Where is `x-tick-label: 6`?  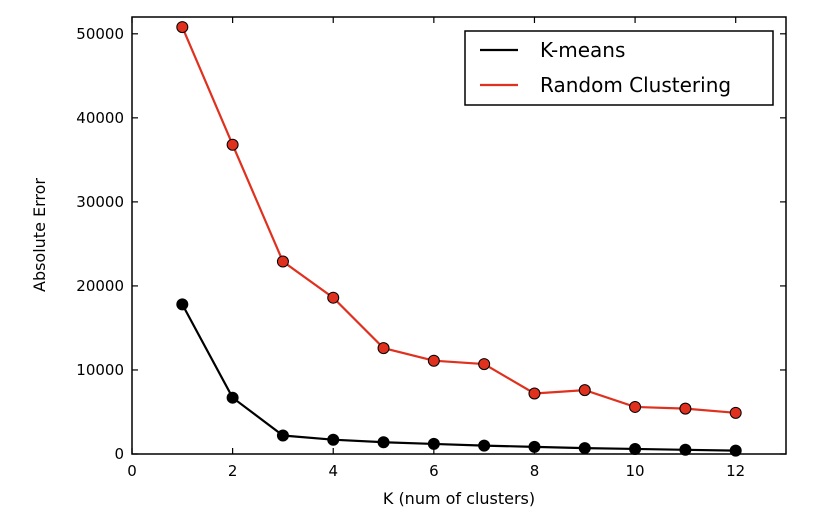
x-tick-label: 6 is located at coordinates (434, 471).